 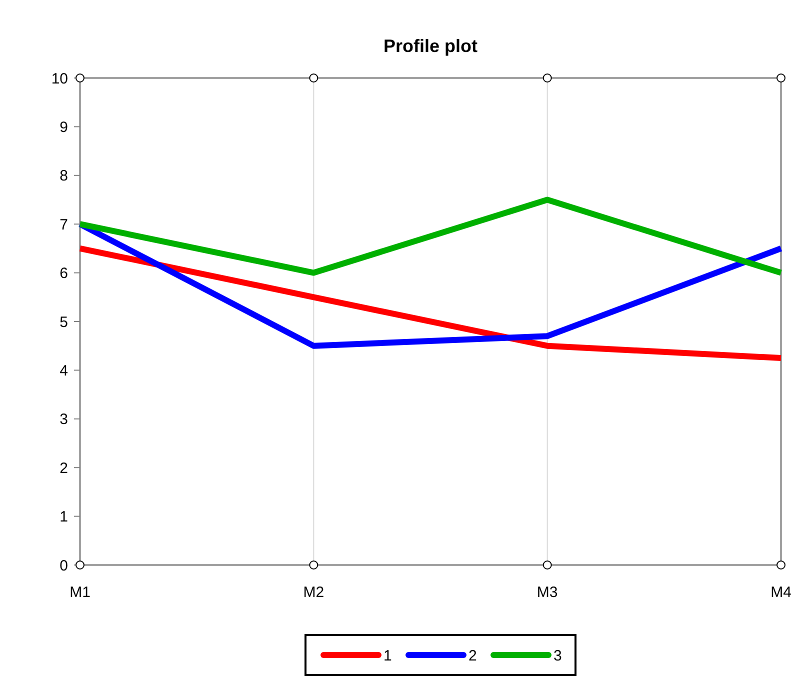 What do you see at coordinates (64, 565) in the screenshot?
I see `y-tick-label: 0` at bounding box center [64, 565].